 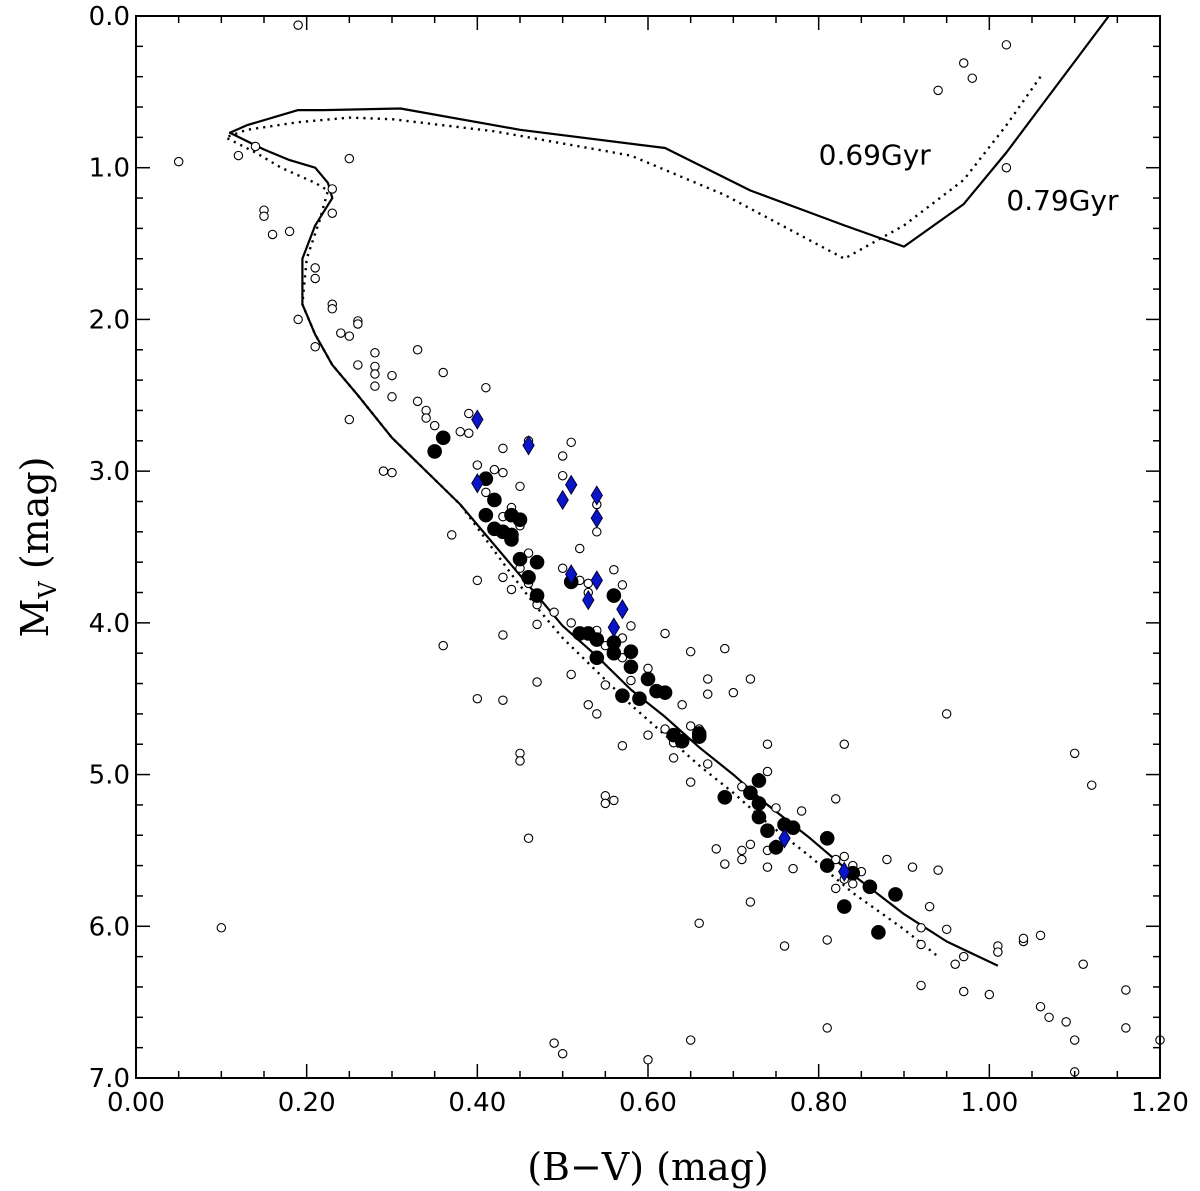 I want to click on y-tick-label: 2.0, so click(x=109, y=320).